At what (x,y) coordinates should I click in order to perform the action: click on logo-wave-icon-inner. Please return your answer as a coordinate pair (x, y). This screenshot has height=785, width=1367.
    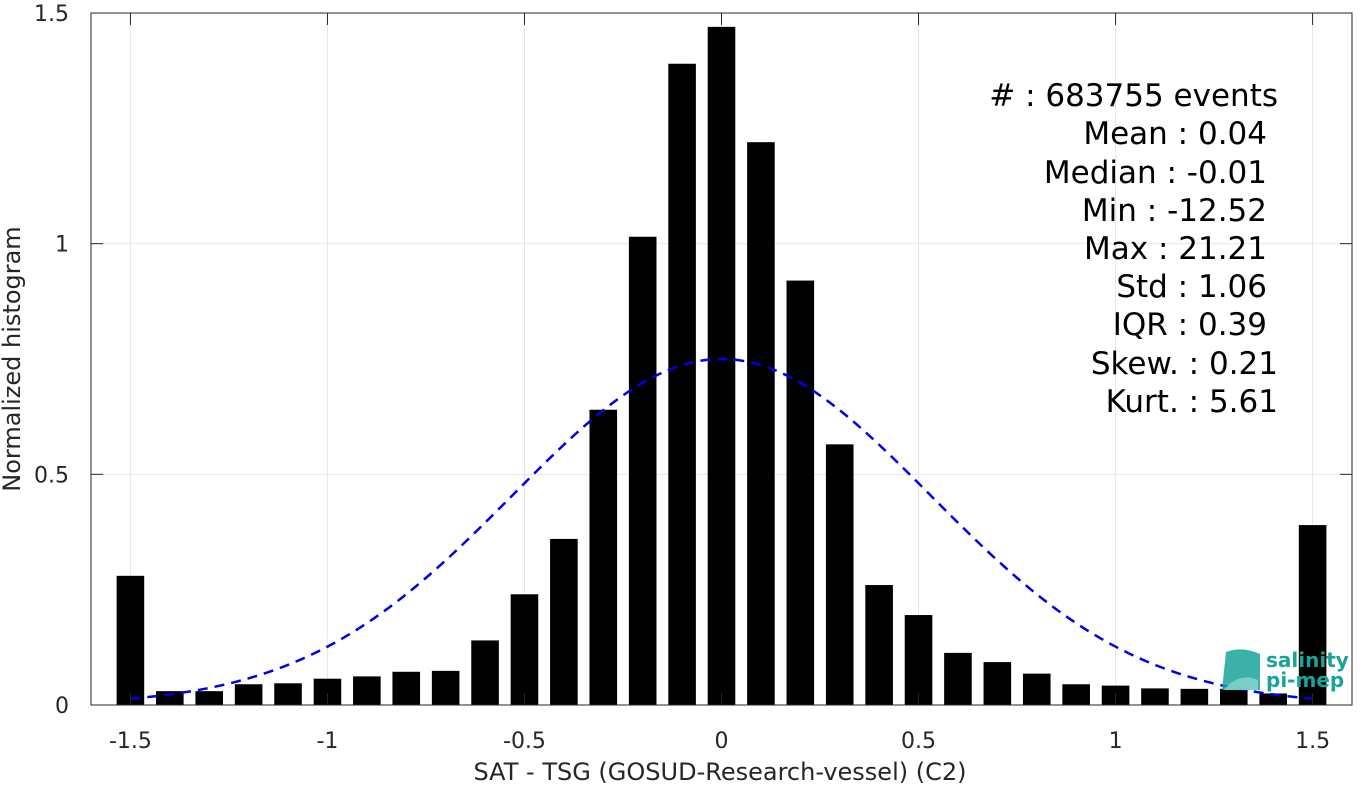
    Looking at the image, I should click on (1241, 683).